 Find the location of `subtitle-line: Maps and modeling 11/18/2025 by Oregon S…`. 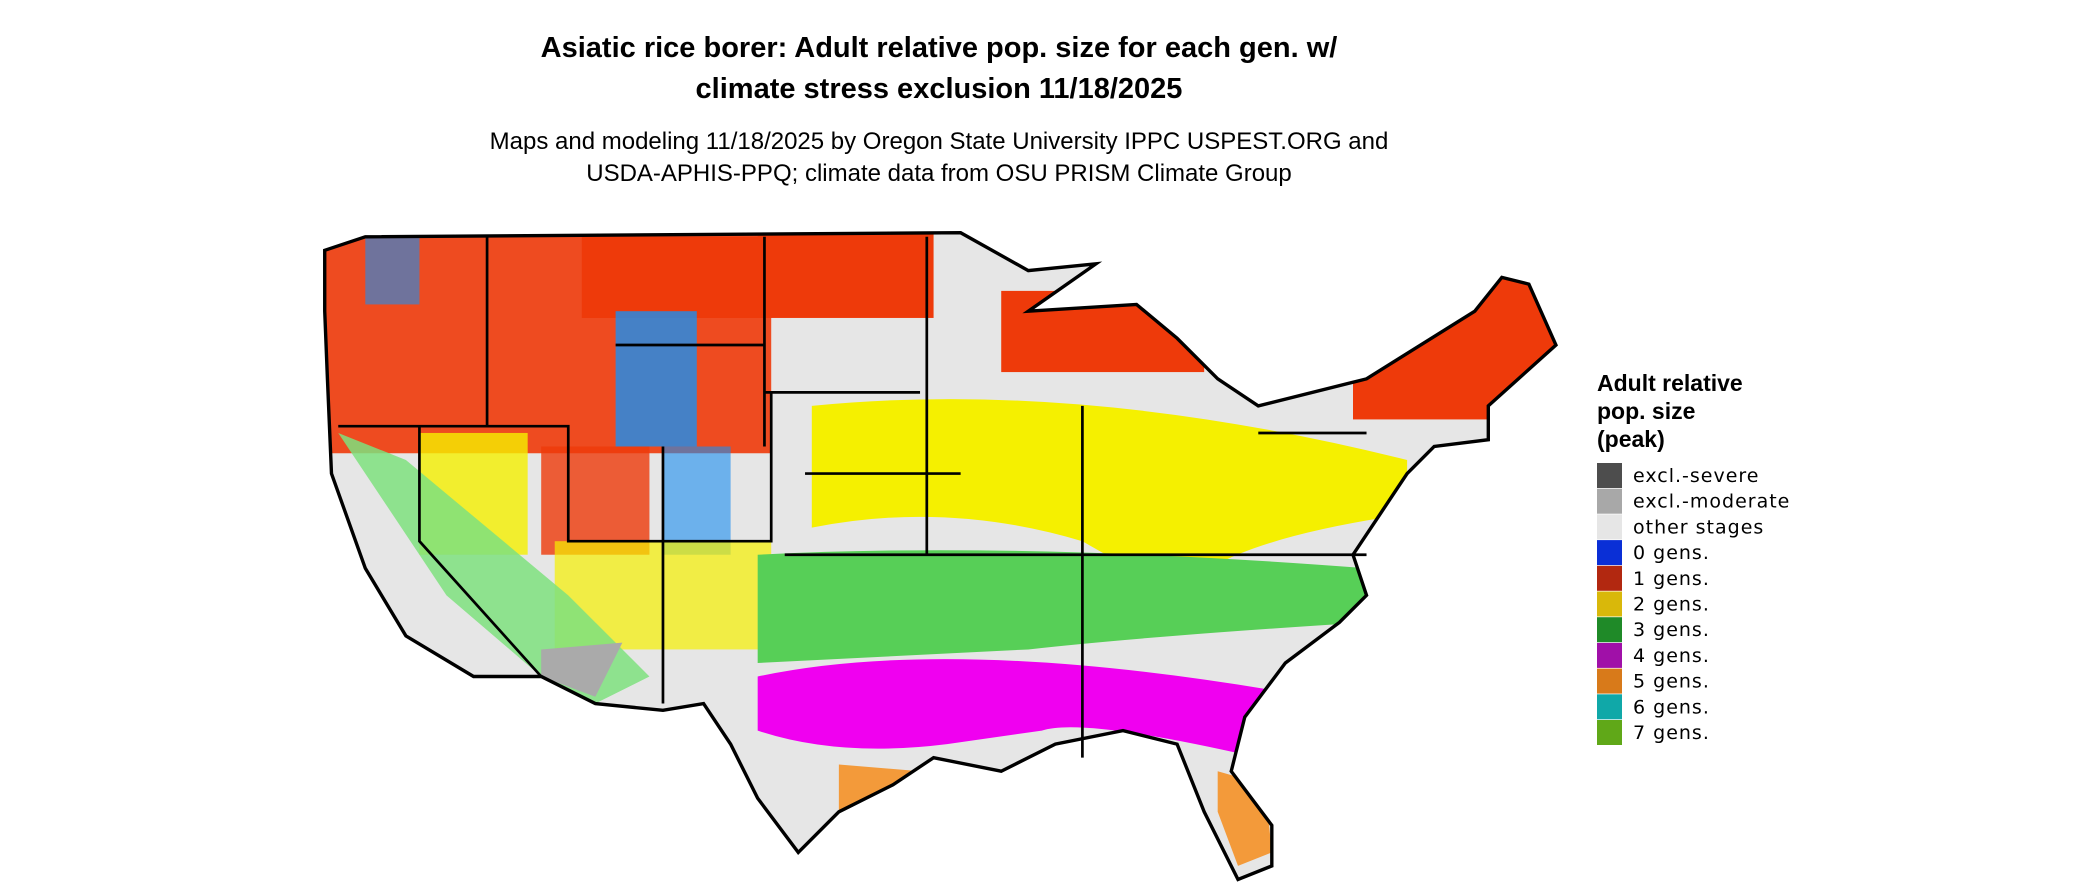

subtitle-line: Maps and modeling 11/18/2025 by Oregon S… is located at coordinates (939, 141).